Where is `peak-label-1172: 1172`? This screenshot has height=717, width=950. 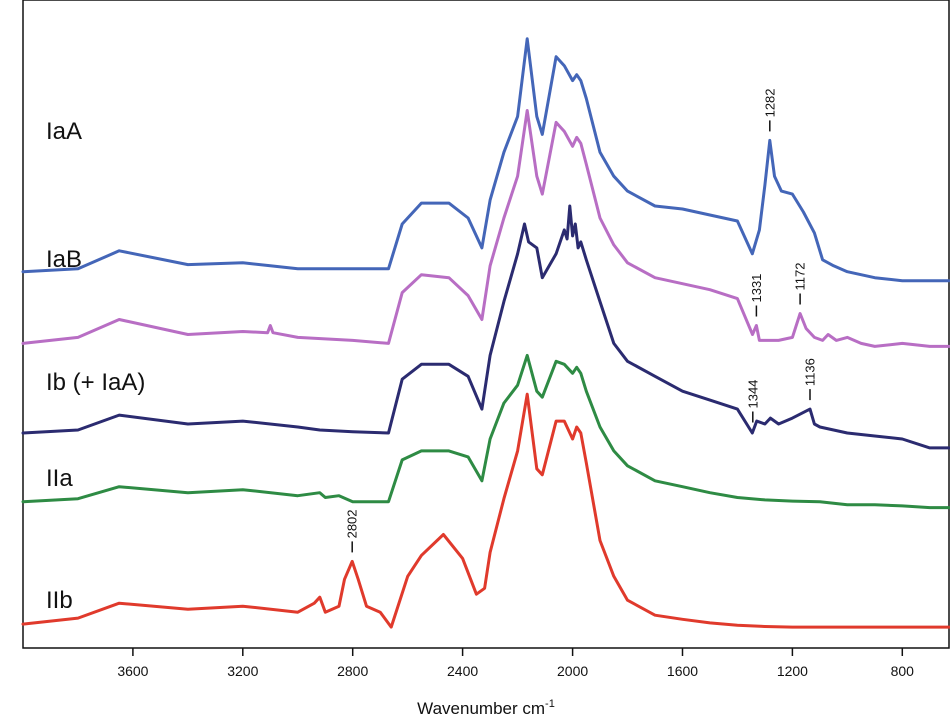
peak-label-1172: 1172 is located at coordinates (800, 277).